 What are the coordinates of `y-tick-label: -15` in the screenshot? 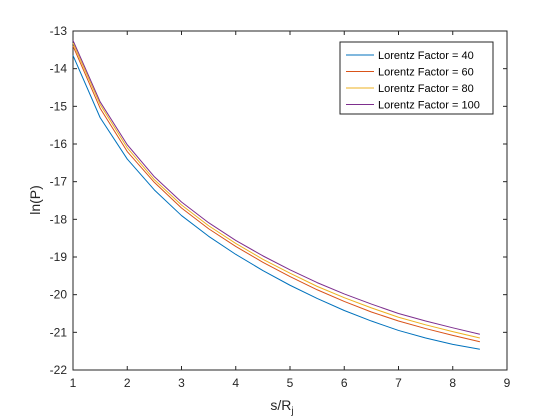 It's located at (59, 106).